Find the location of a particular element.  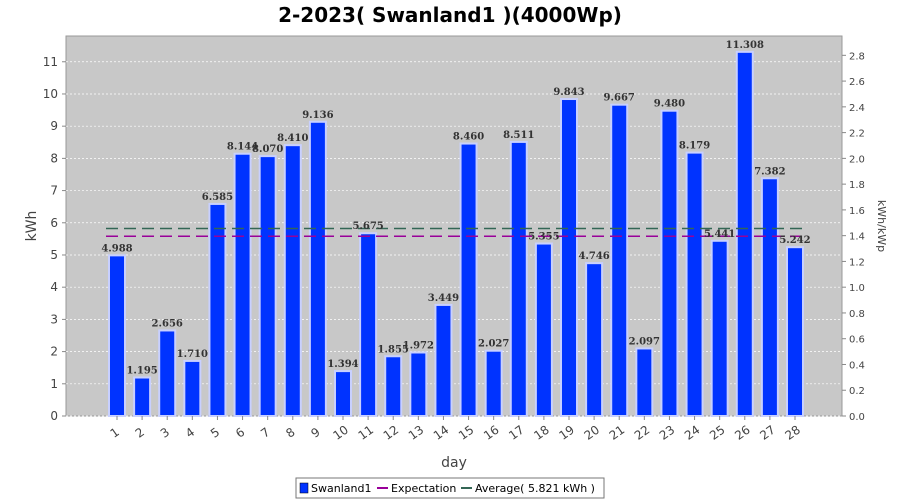

y-tick-label: 2 is located at coordinates (54, 352).